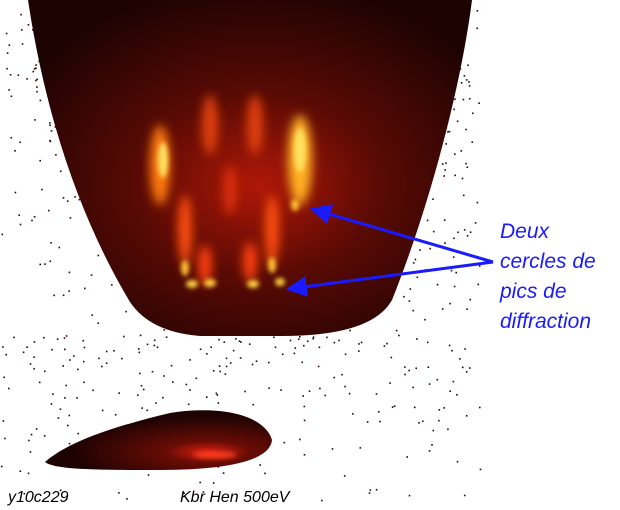  What do you see at coordinates (158, 440) in the screenshot?
I see `lower-spot` at bounding box center [158, 440].